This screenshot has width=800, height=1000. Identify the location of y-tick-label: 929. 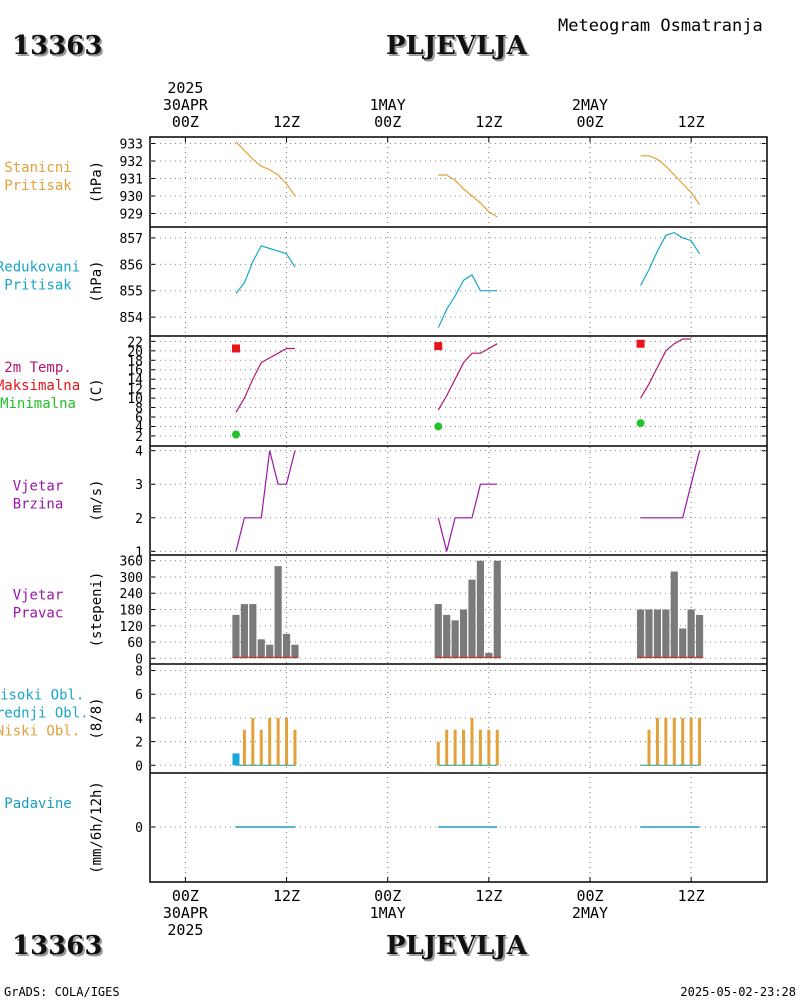
(131, 215).